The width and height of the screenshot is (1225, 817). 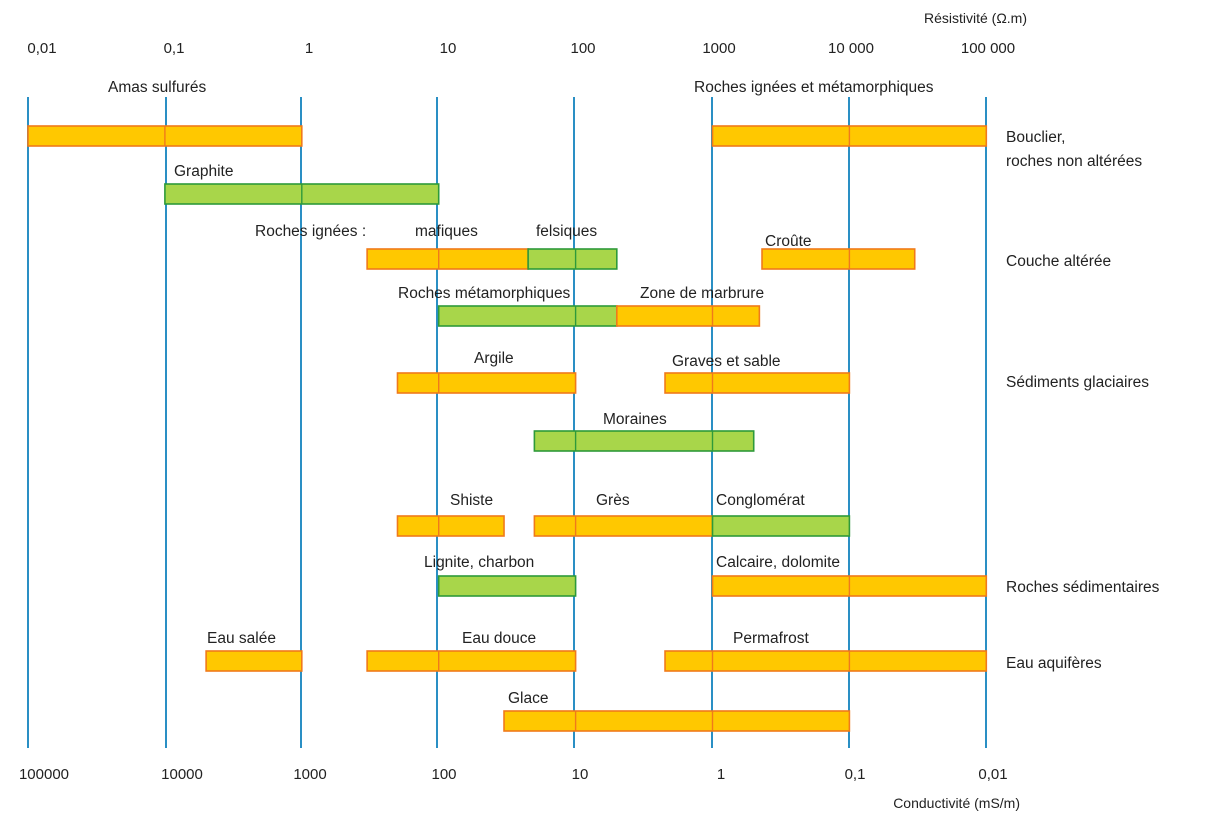 What do you see at coordinates (726, 361) in the screenshot?
I see `material-label: Graves et sable` at bounding box center [726, 361].